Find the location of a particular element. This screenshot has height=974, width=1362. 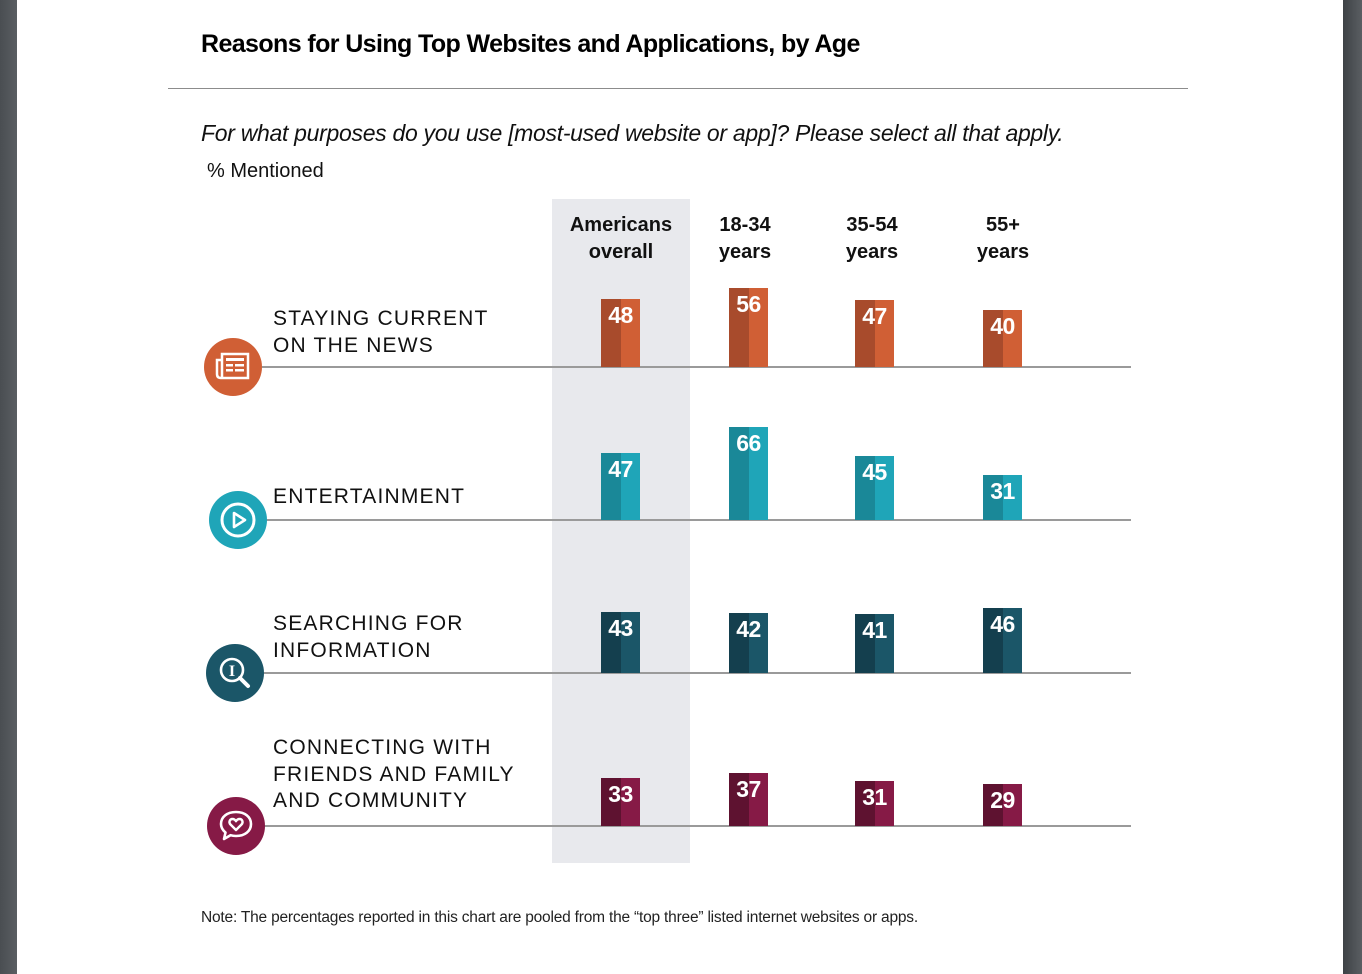

search-info-icon: I is located at coordinates (235, 673).